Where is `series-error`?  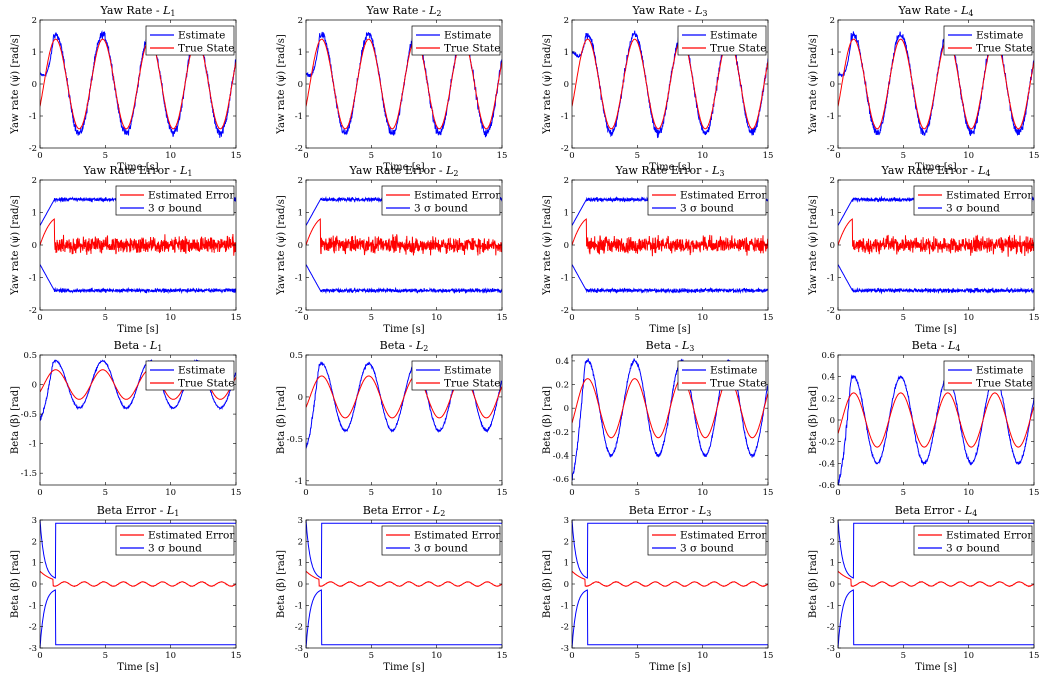 series-error is located at coordinates (670, 237).